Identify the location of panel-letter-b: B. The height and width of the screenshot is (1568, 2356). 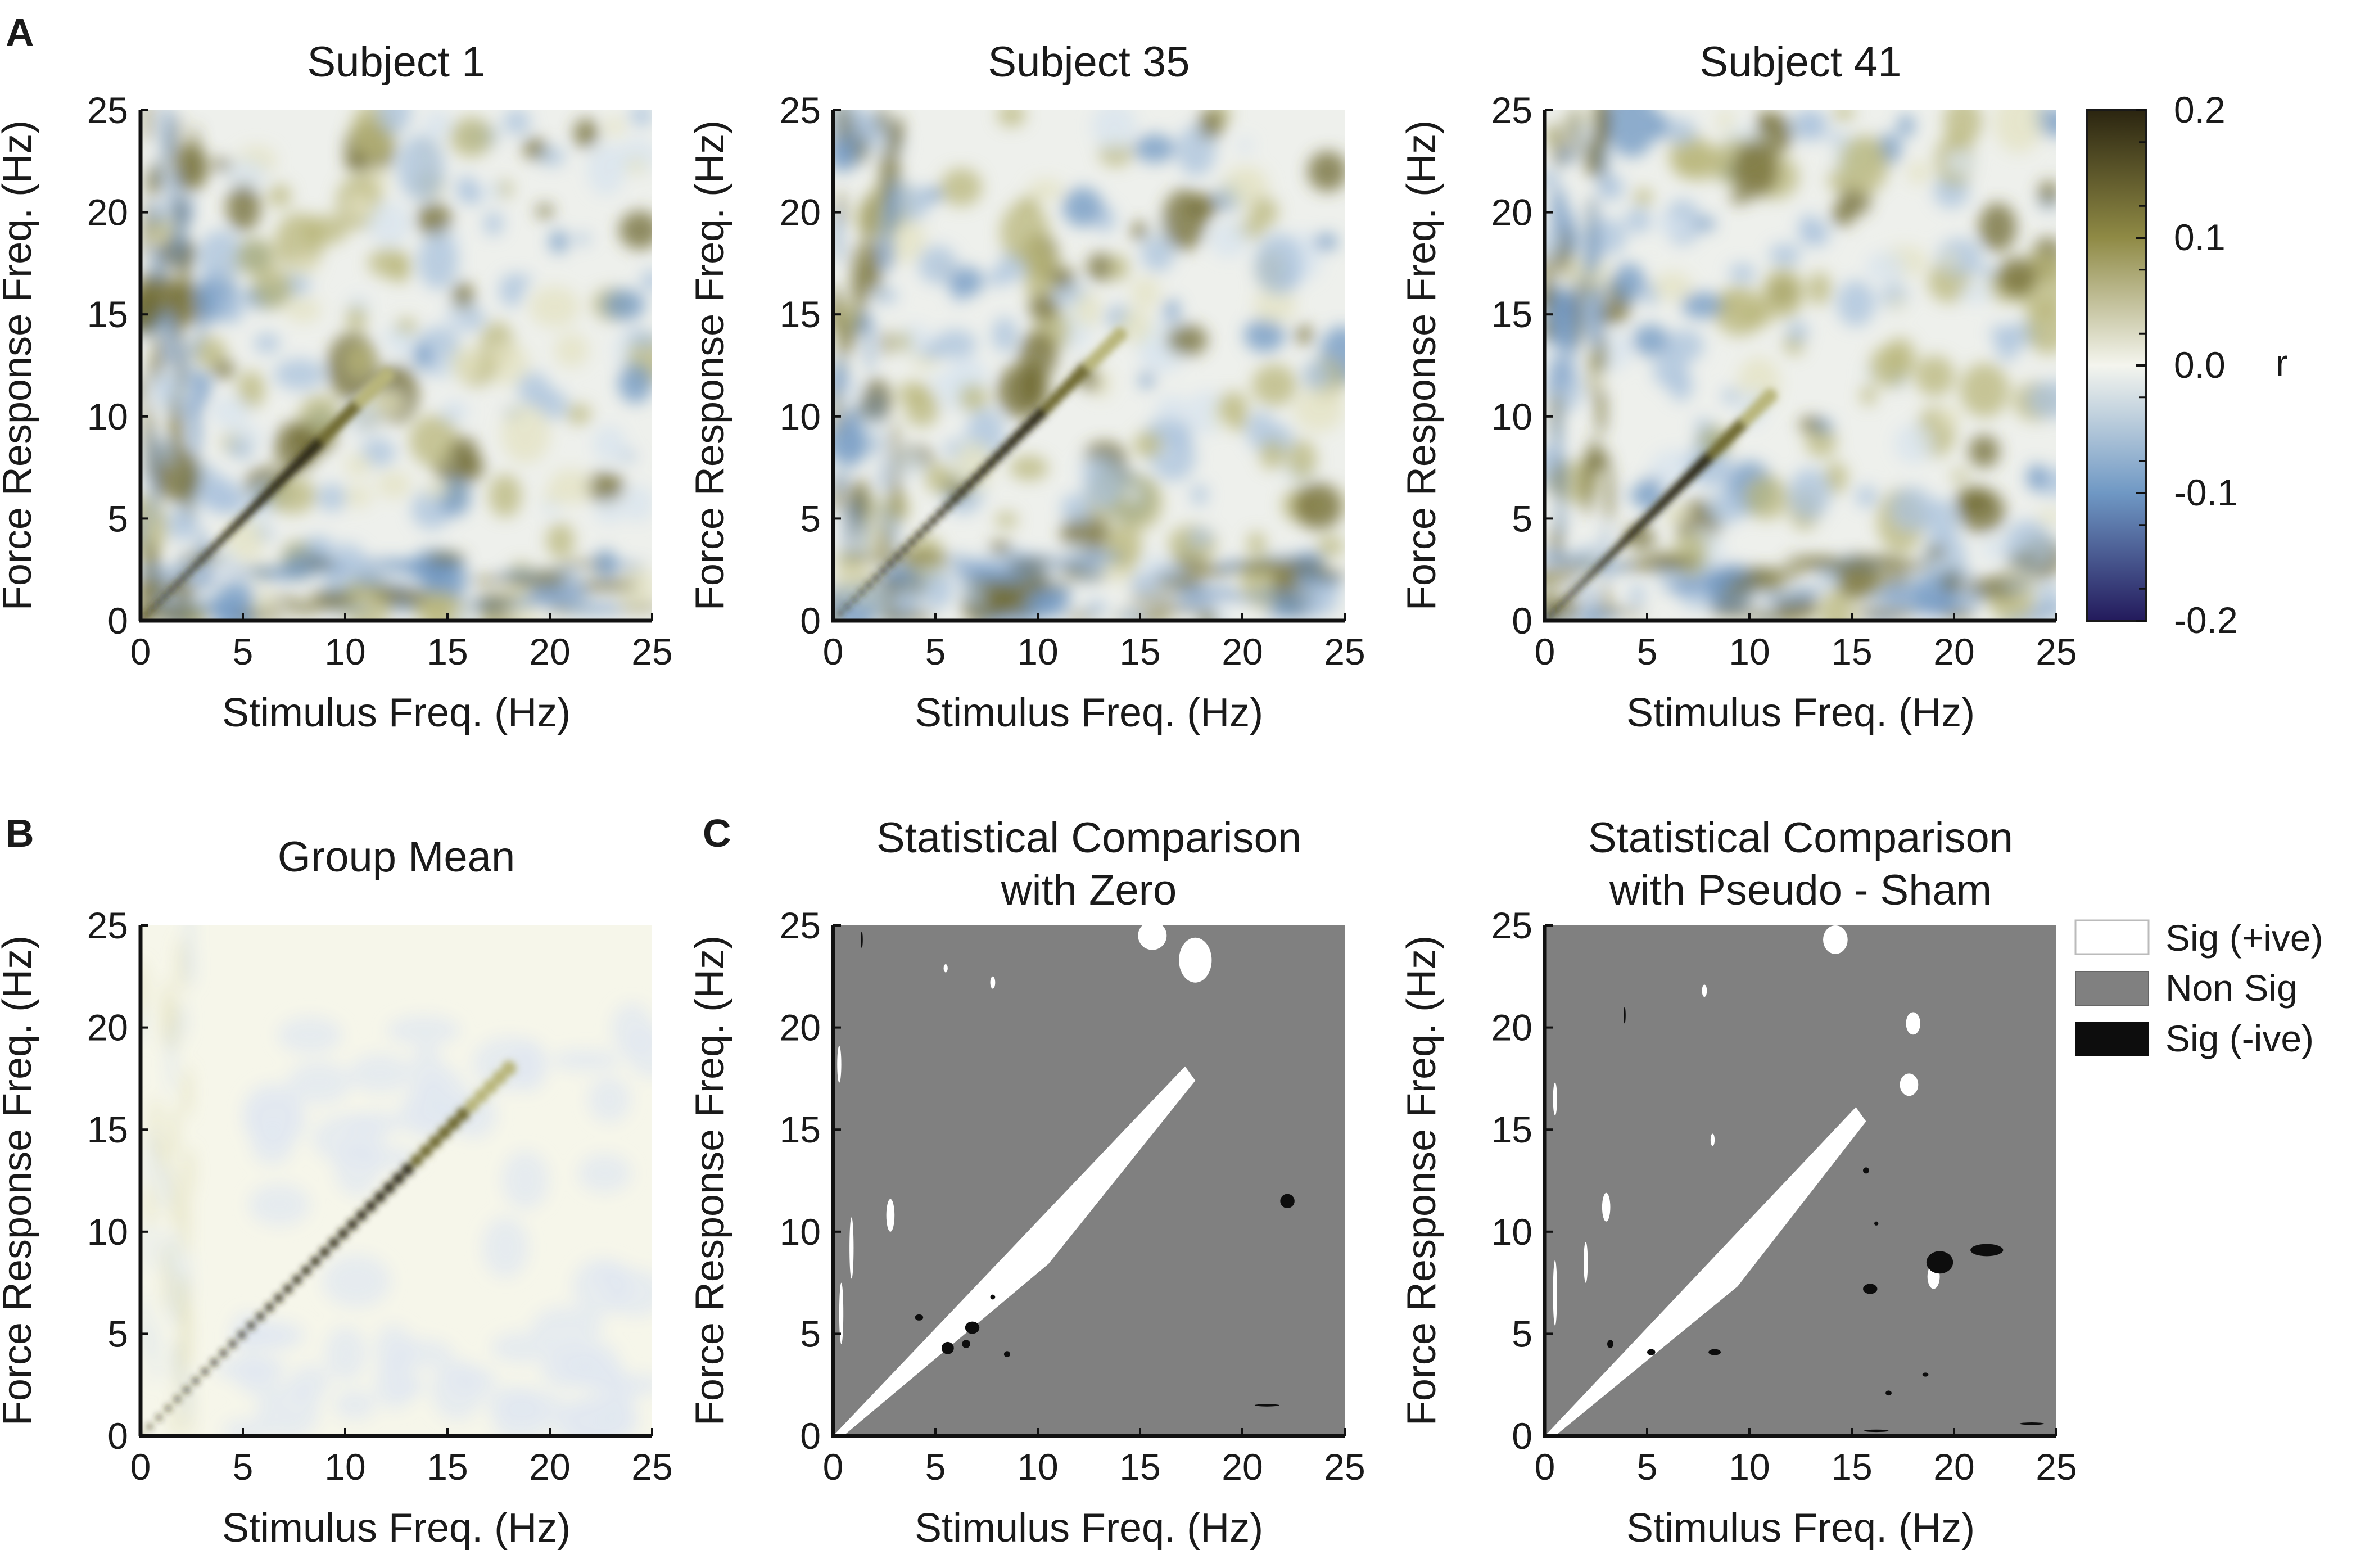
(20, 833).